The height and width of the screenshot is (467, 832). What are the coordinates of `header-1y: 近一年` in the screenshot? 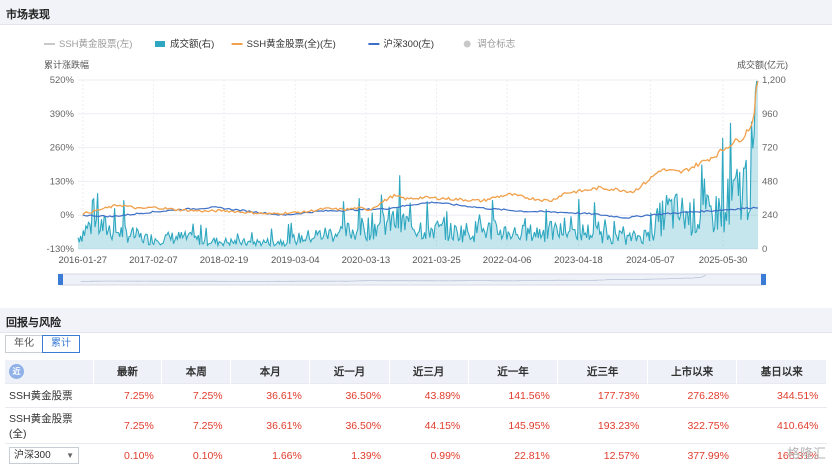 It's located at (513, 372).